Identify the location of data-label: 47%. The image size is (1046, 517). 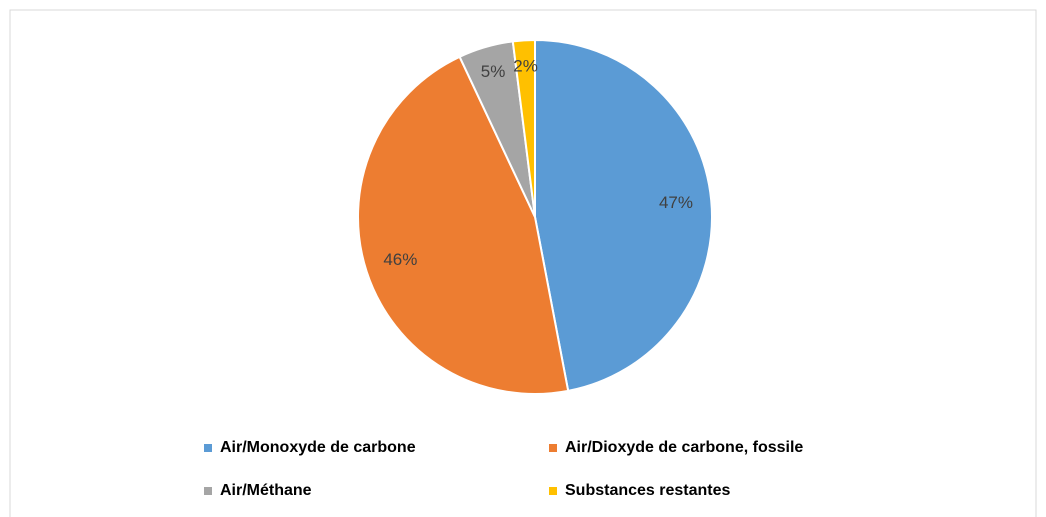
(676, 202).